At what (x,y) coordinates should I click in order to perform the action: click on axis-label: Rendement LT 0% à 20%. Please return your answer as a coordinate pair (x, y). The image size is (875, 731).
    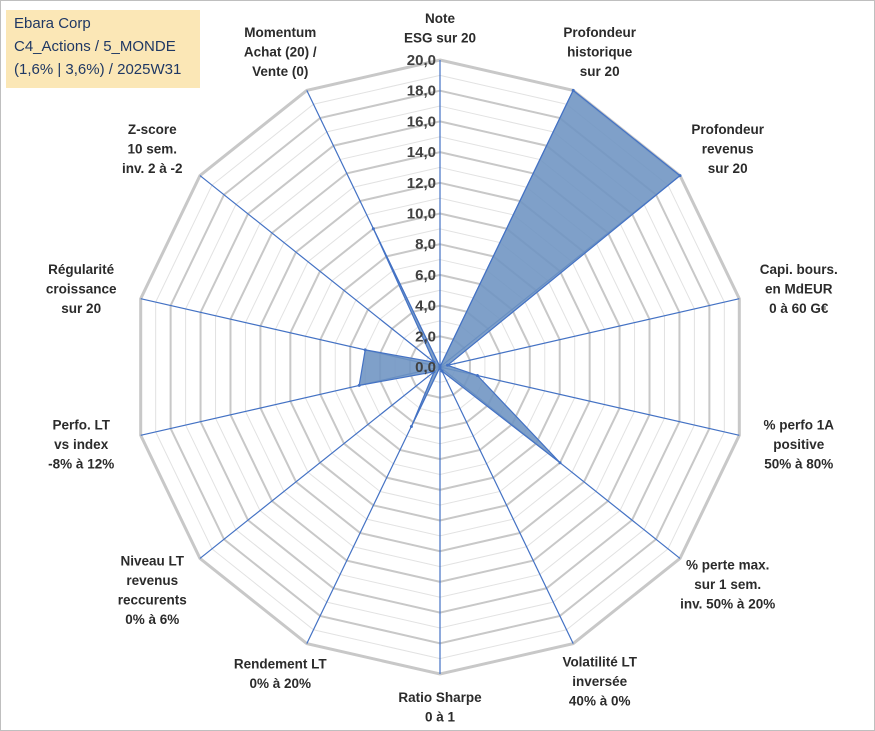
    Looking at the image, I should click on (281, 674).